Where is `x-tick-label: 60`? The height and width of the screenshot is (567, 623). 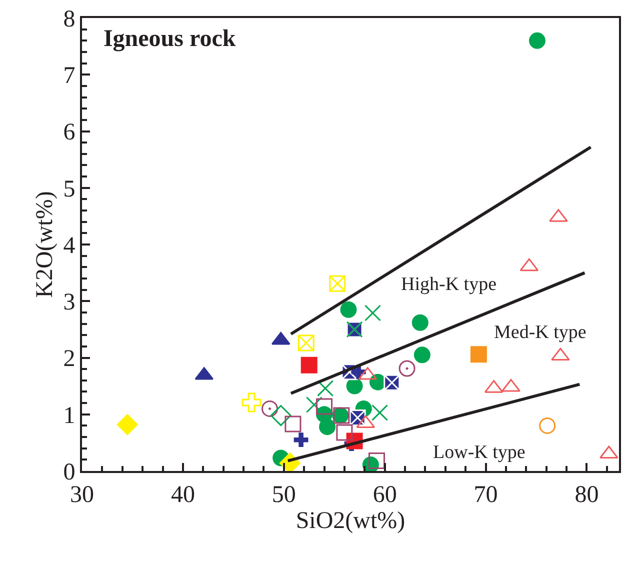
x-tick-label: 60 is located at coordinates (384, 495).